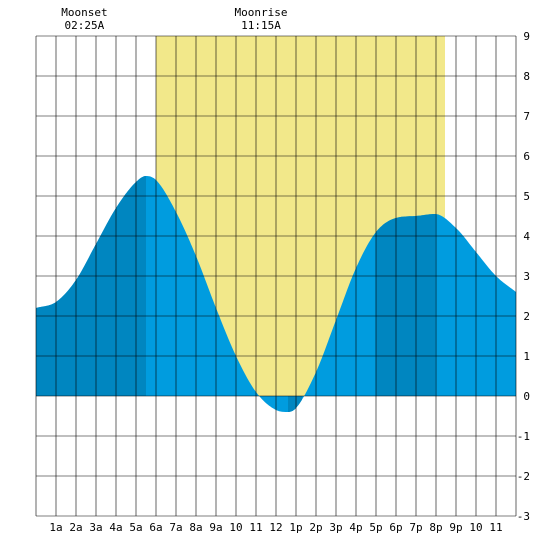 The height and width of the screenshot is (550, 550). I want to click on y-tick-label: 8, so click(526, 76).